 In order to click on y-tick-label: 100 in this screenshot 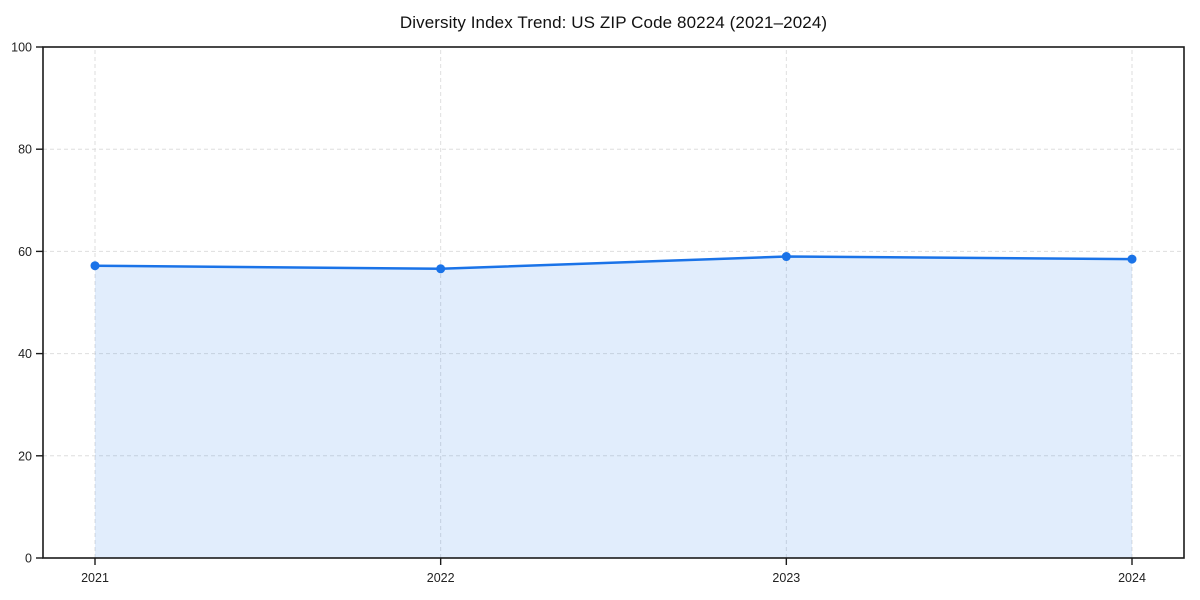, I will do `click(21, 48)`.